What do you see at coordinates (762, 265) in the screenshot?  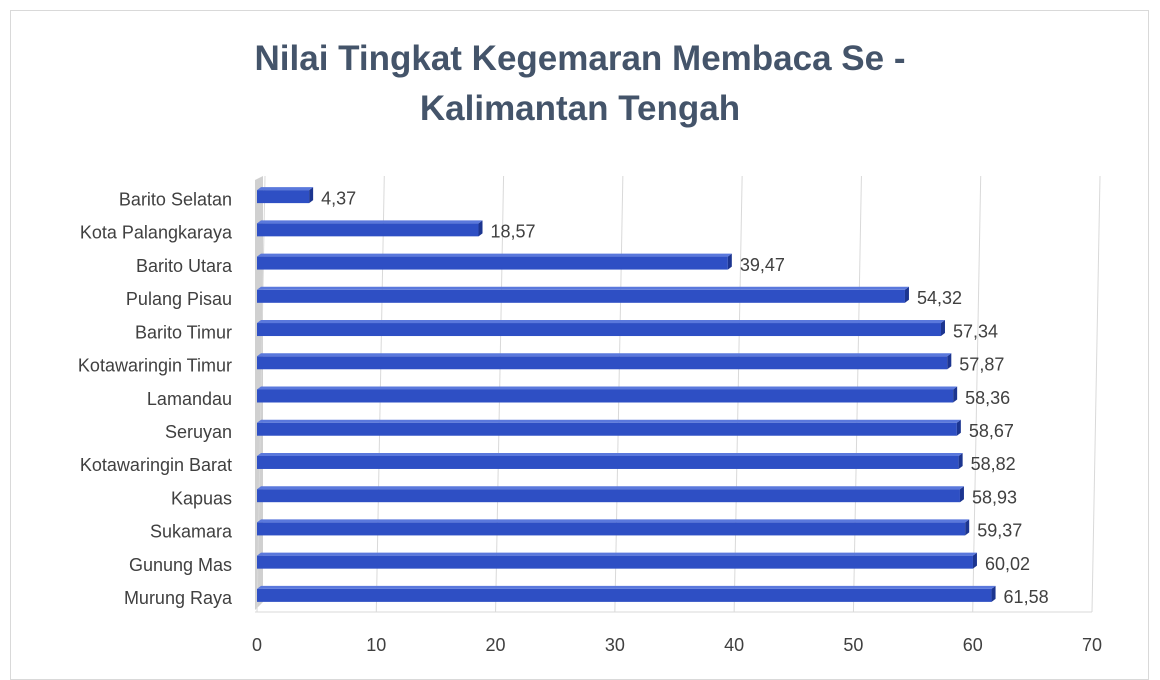 I see `value-label: 39,47` at bounding box center [762, 265].